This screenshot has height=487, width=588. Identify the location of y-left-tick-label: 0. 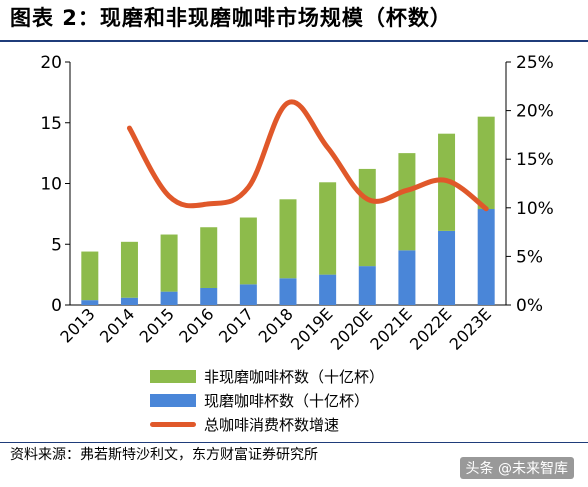
(56, 306).